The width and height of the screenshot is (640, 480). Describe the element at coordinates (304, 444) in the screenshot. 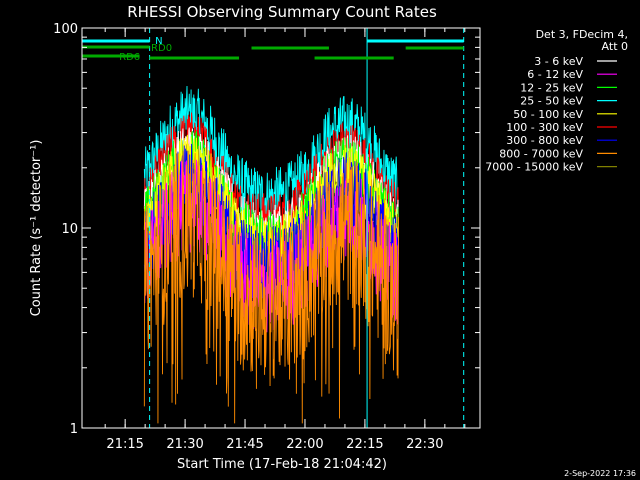

I see `x-tick-label: 22:00` at that location.